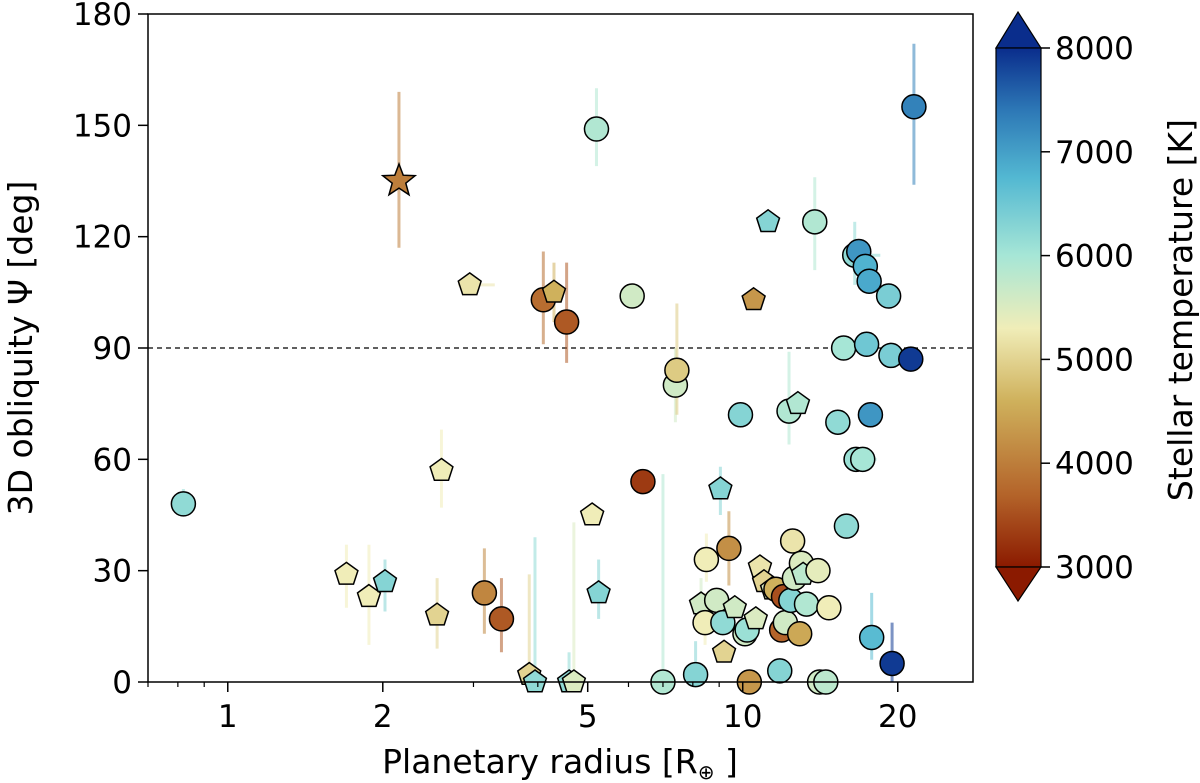 This screenshot has width=1200, height=783. Describe the element at coordinates (399, 179) in the screenshot. I see `star-marker` at that location.